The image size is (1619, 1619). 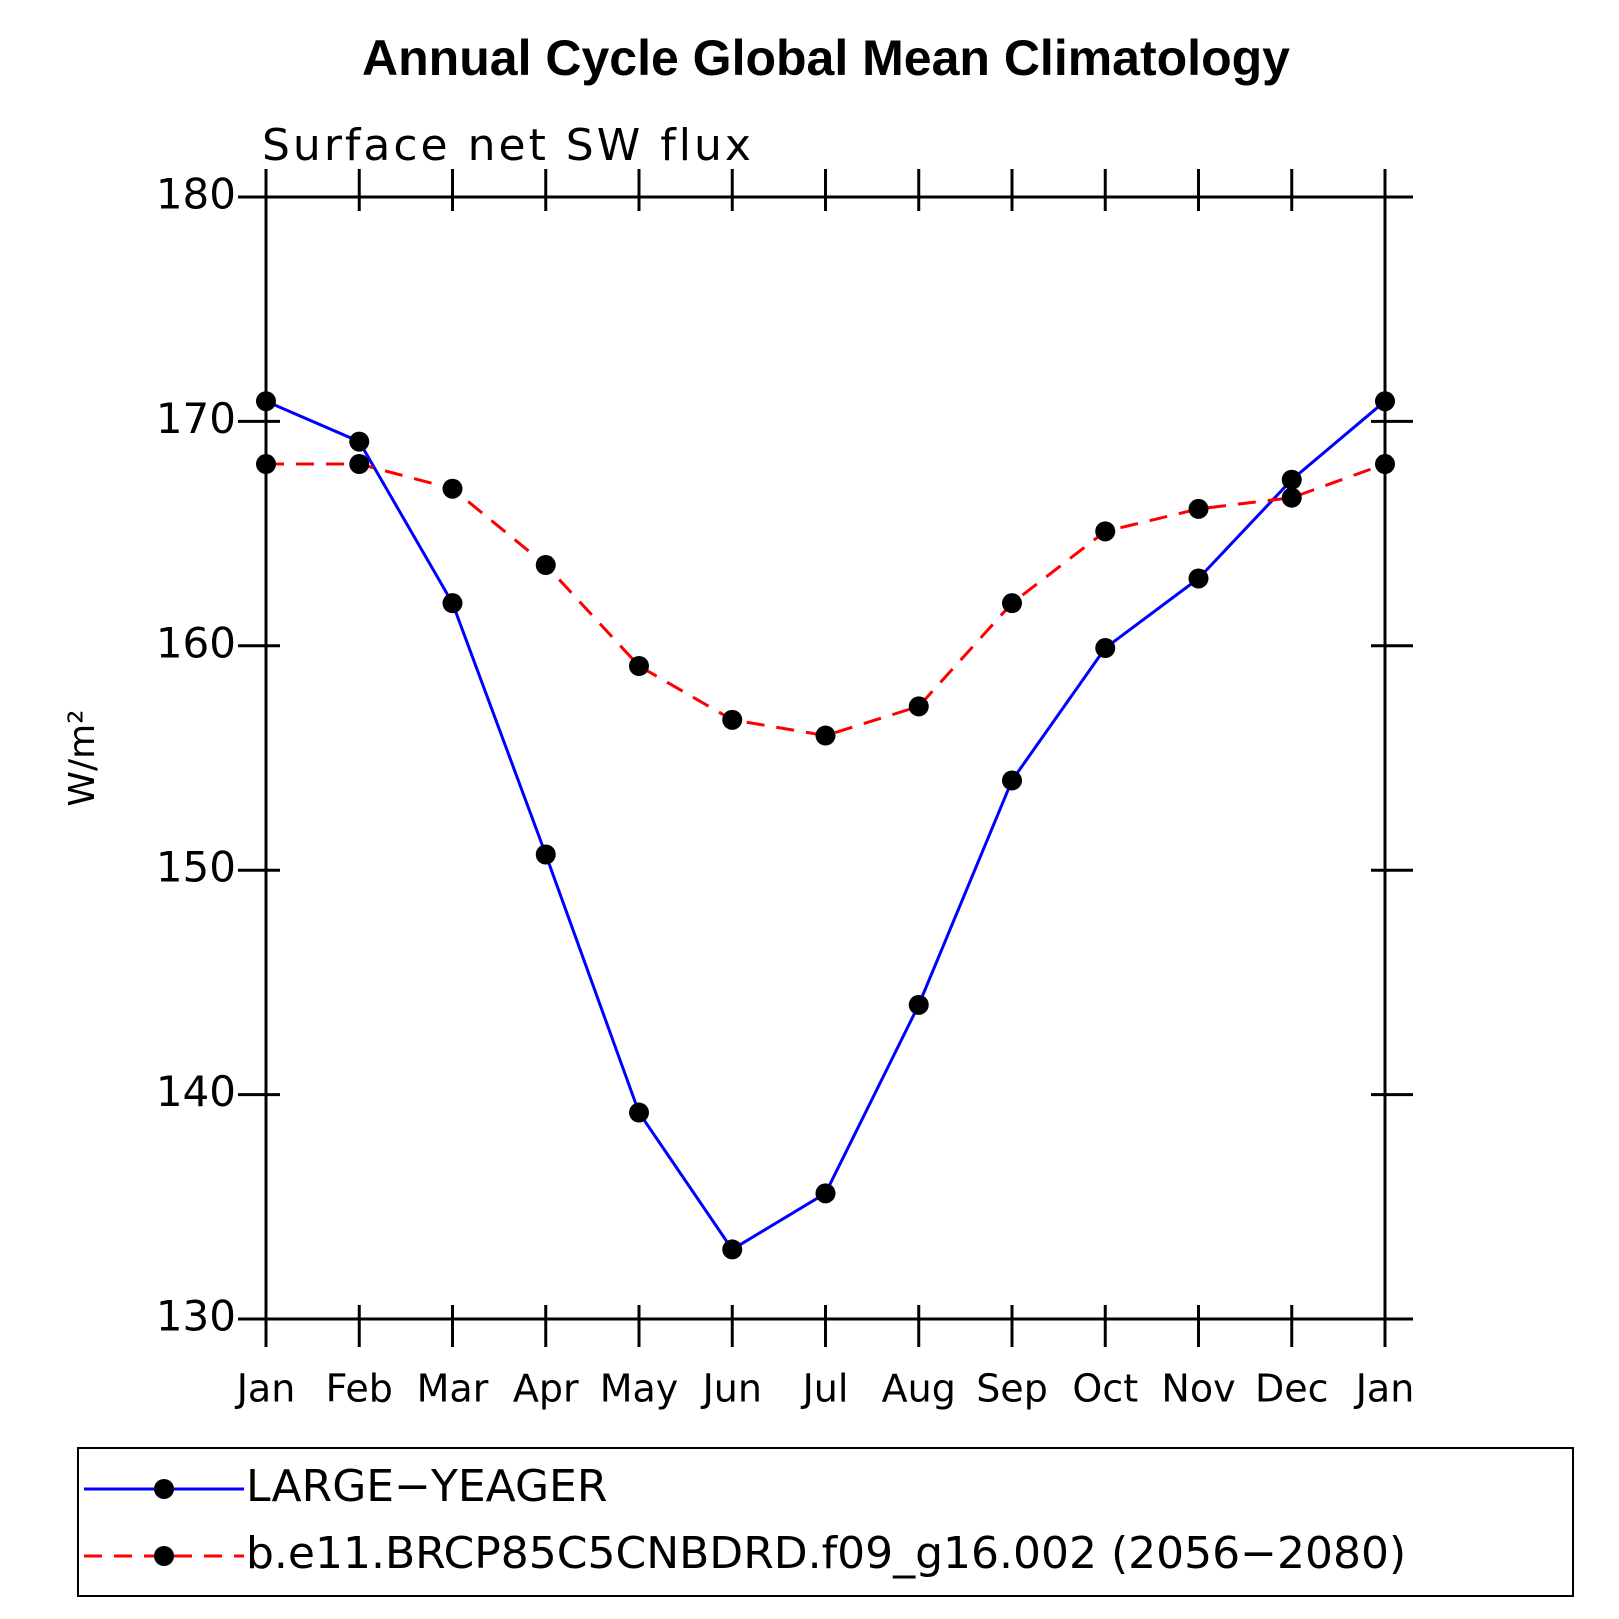 What do you see at coordinates (1012, 1389) in the screenshot?
I see `x-tick-label: Sep` at bounding box center [1012, 1389].